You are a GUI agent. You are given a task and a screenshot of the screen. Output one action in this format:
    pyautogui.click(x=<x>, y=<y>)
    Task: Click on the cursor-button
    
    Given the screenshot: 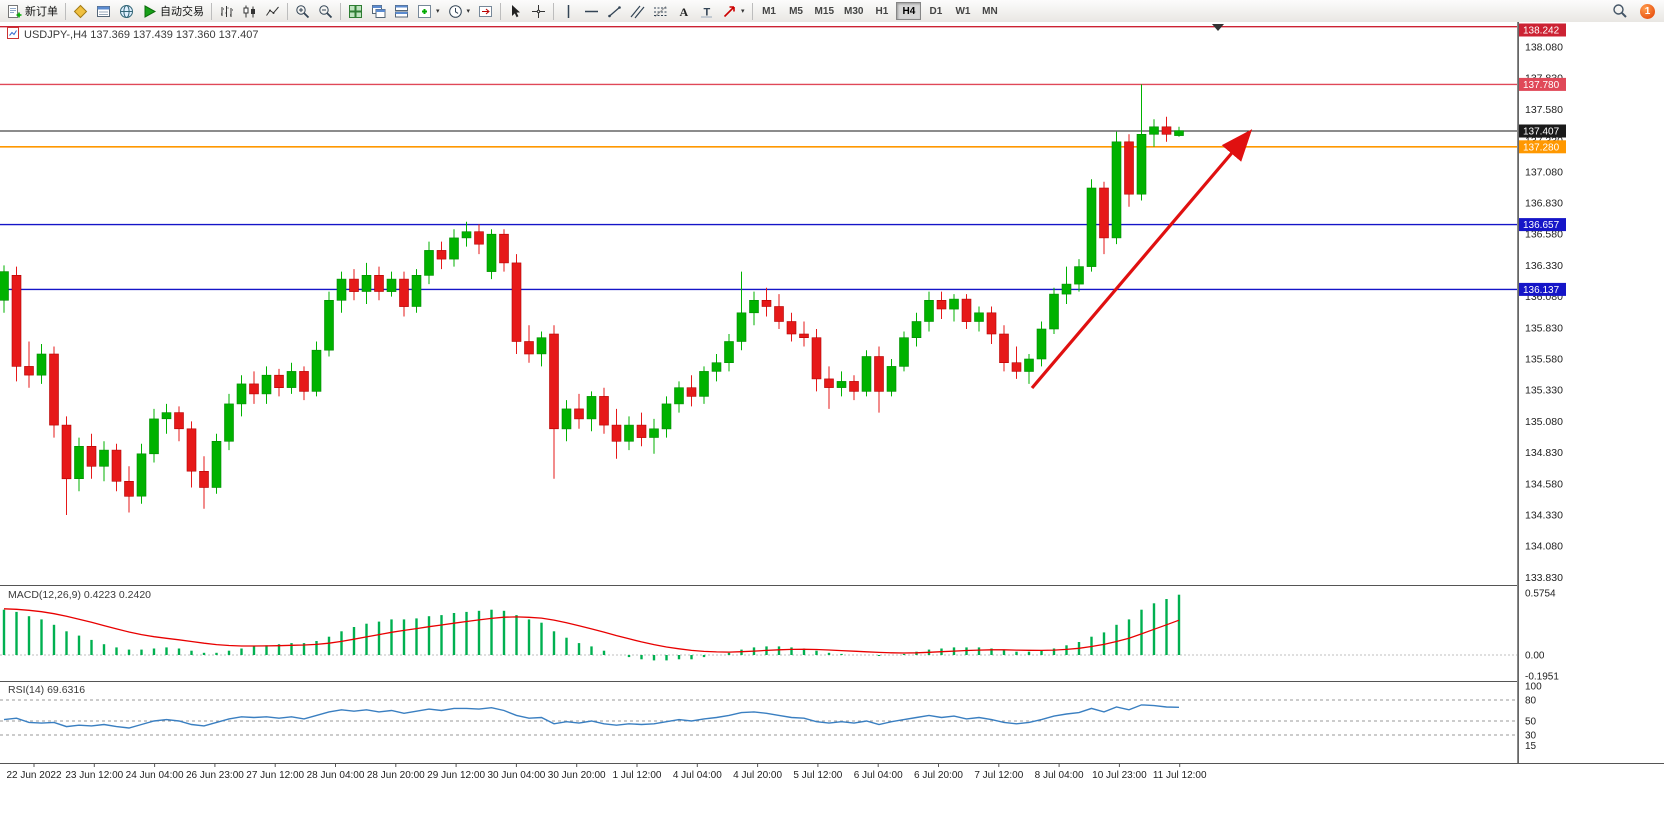 What is the action you would take?
    pyautogui.click(x=515, y=11)
    